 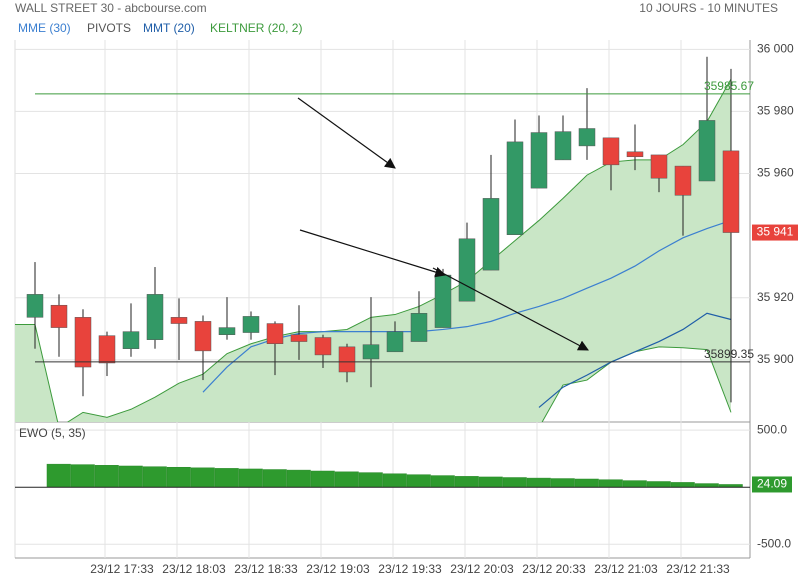 I want to click on chart-title: WALL STREET 30 - abcbourse.com, so click(x=111, y=8).